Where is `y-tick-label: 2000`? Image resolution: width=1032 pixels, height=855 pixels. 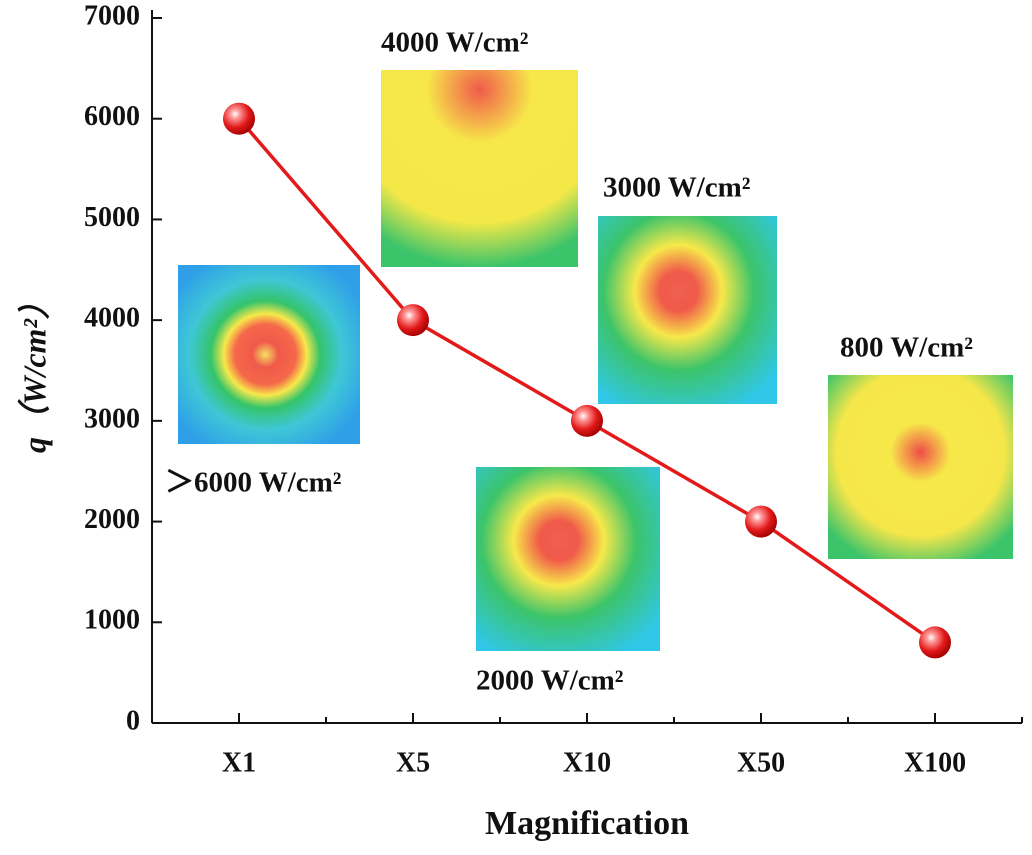
y-tick-label: 2000 is located at coordinates (112, 519).